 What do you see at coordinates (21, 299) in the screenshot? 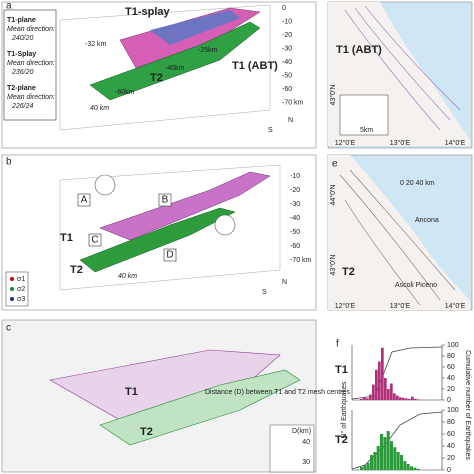
I see `legend-name: σ3` at bounding box center [21, 299].